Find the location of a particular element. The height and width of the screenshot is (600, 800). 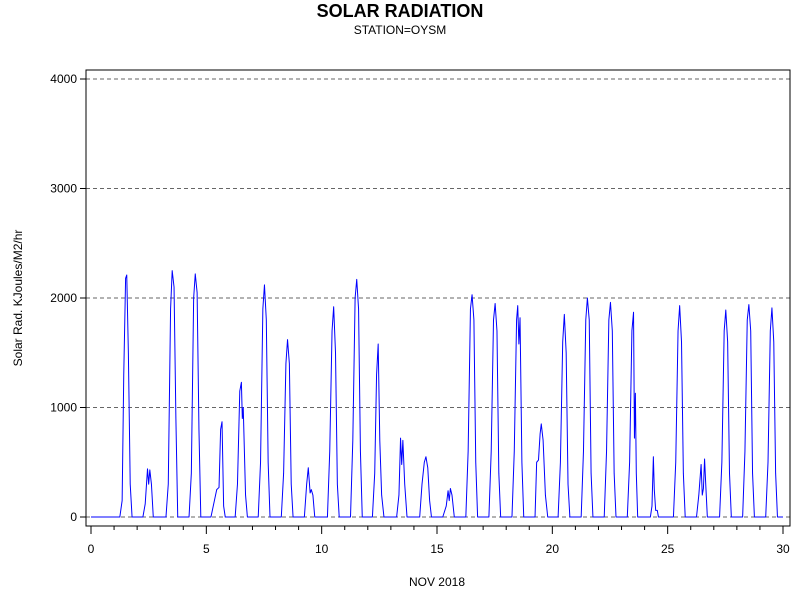

x-axis: 0 5 10 15 20 25 30 is located at coordinates (439, 541).